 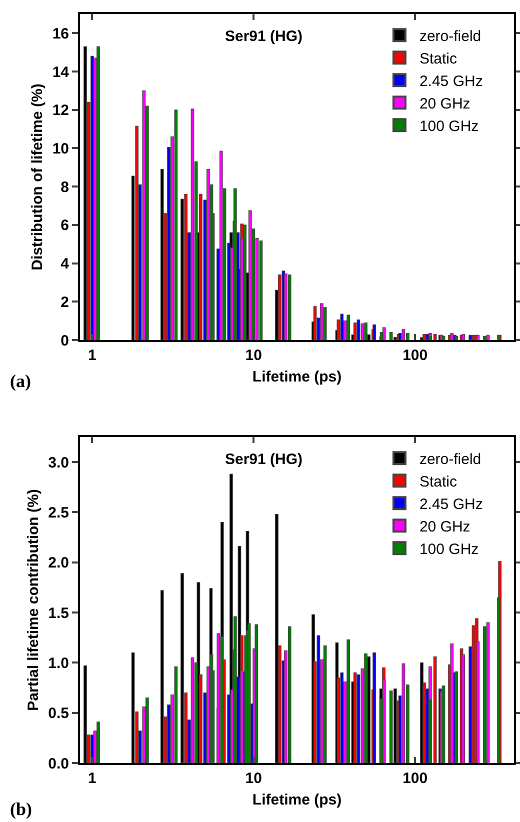 I want to click on y-tick-label: 2.0, so click(x=58, y=563).